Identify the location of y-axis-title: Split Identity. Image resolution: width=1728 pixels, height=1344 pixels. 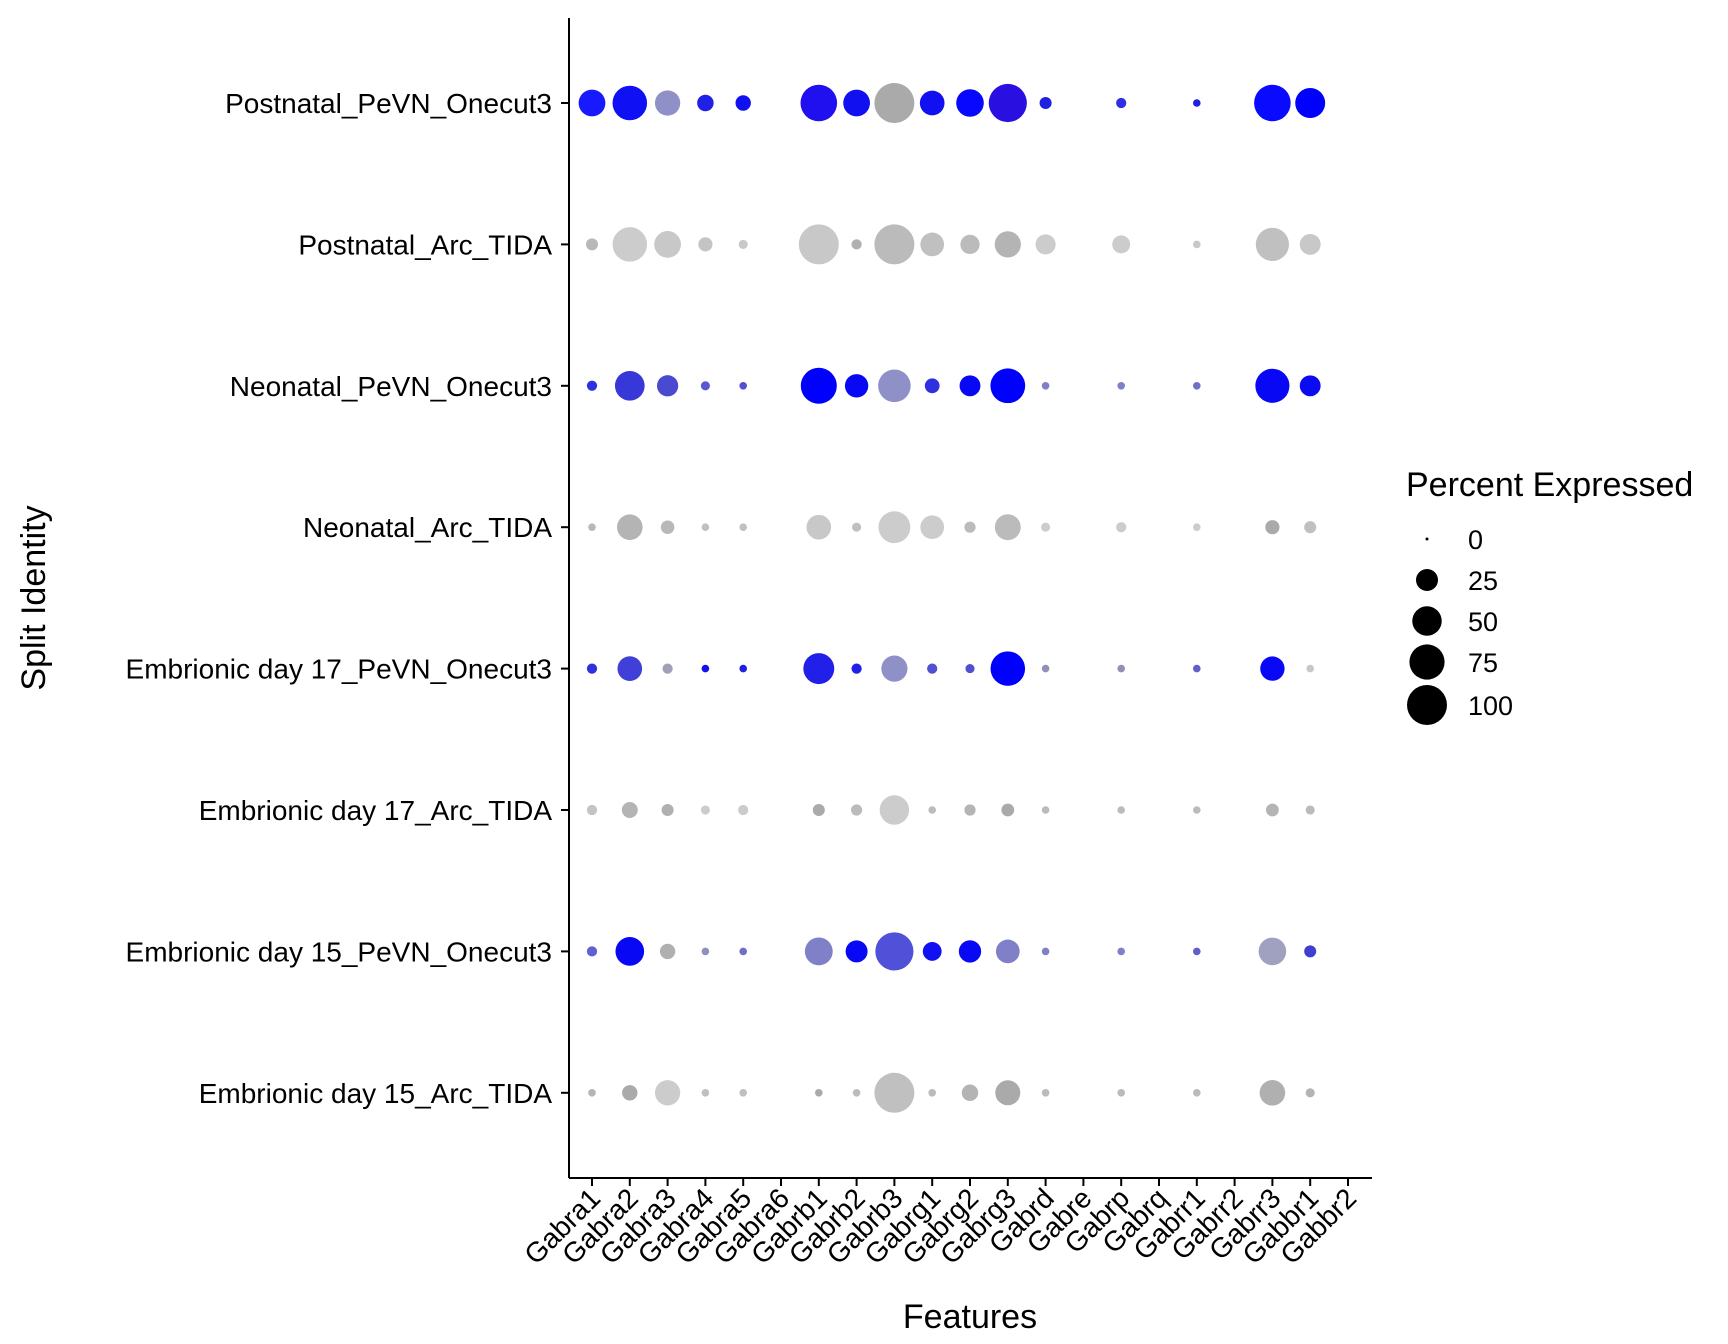
(34, 597).